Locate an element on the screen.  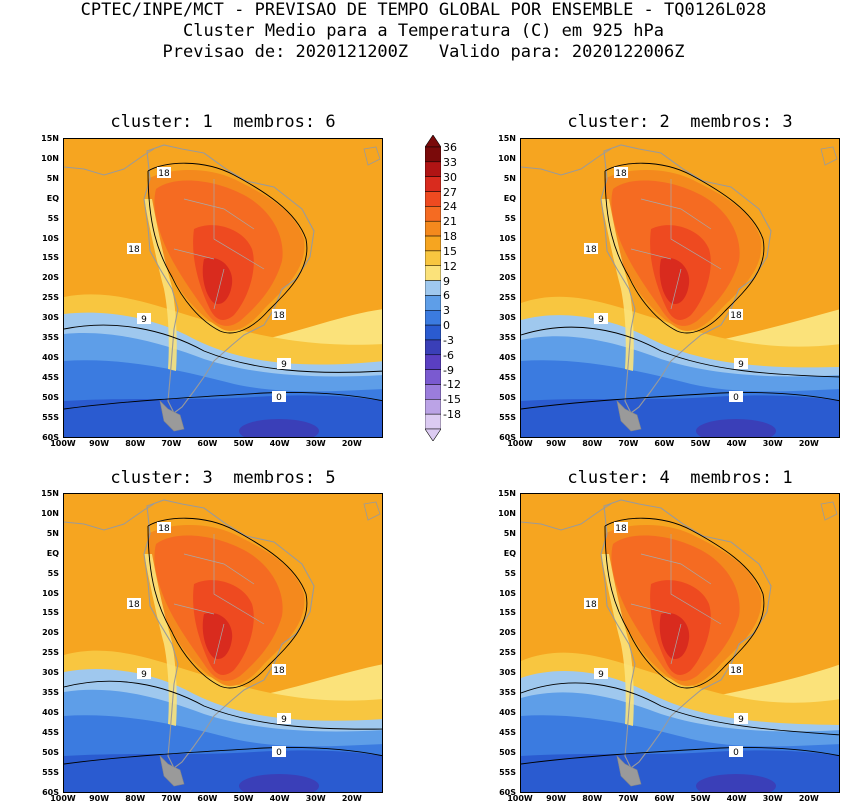
lat-tick-label: 10N is located at coordinates (50, 158).